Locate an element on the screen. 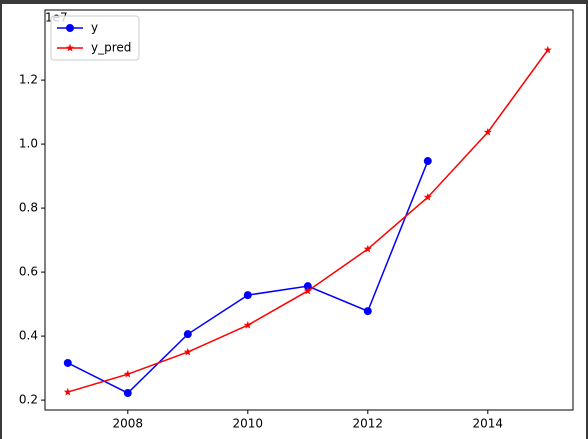 The height and width of the screenshot is (439, 588). x-tick-label: 2014 is located at coordinates (488, 424).